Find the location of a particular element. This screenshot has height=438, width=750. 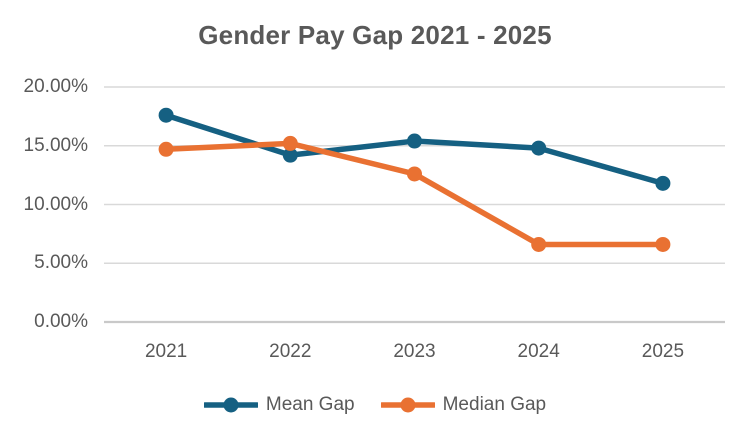

legend-item-mean-gap: Mean Gap is located at coordinates (279, 405).